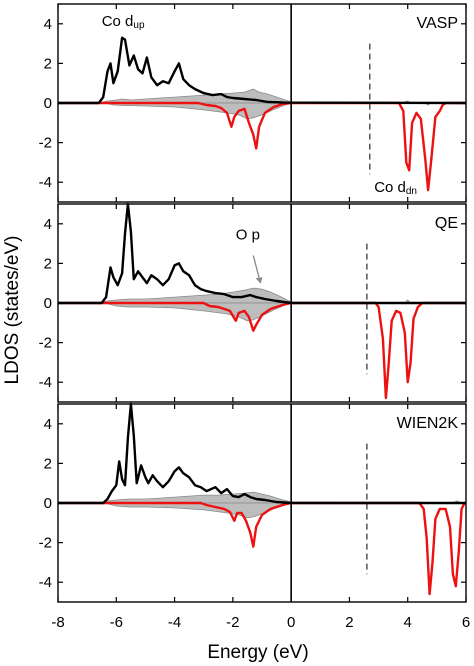 The image size is (474, 666). Describe the element at coordinates (349, 622) in the screenshot. I see `x-tick-label: 2` at that location.